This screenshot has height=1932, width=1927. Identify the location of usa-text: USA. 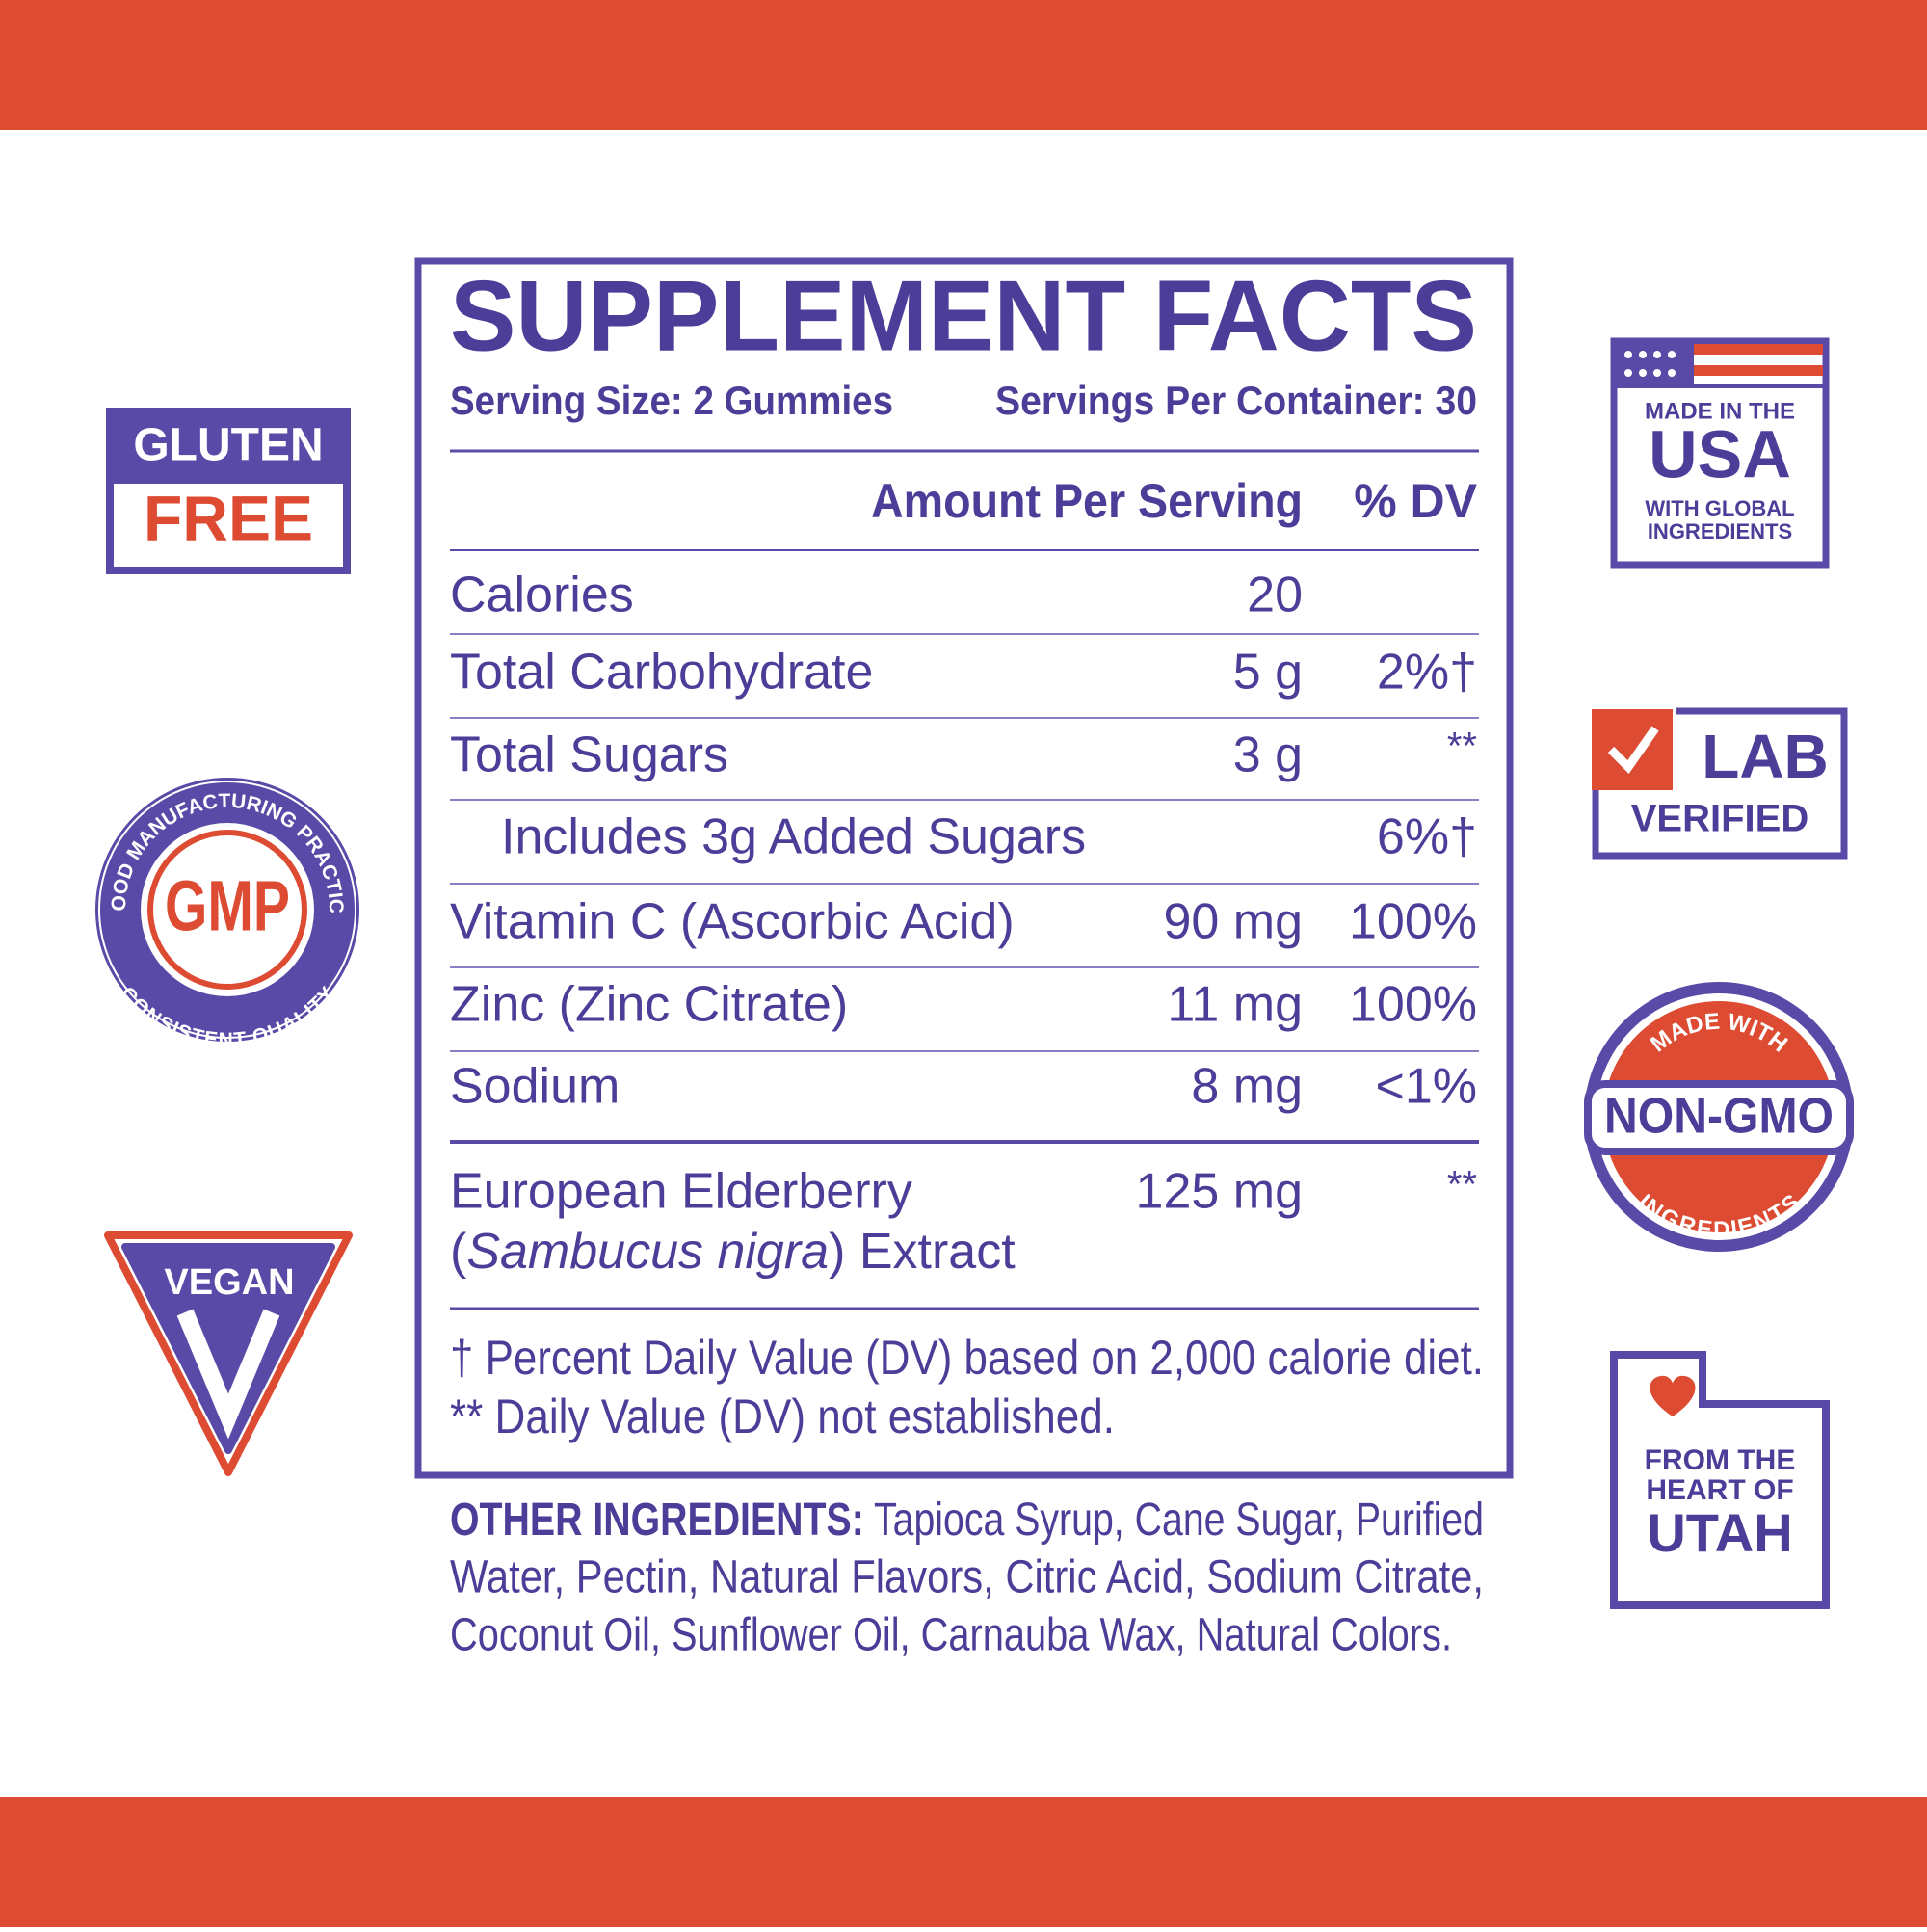
(1720, 453).